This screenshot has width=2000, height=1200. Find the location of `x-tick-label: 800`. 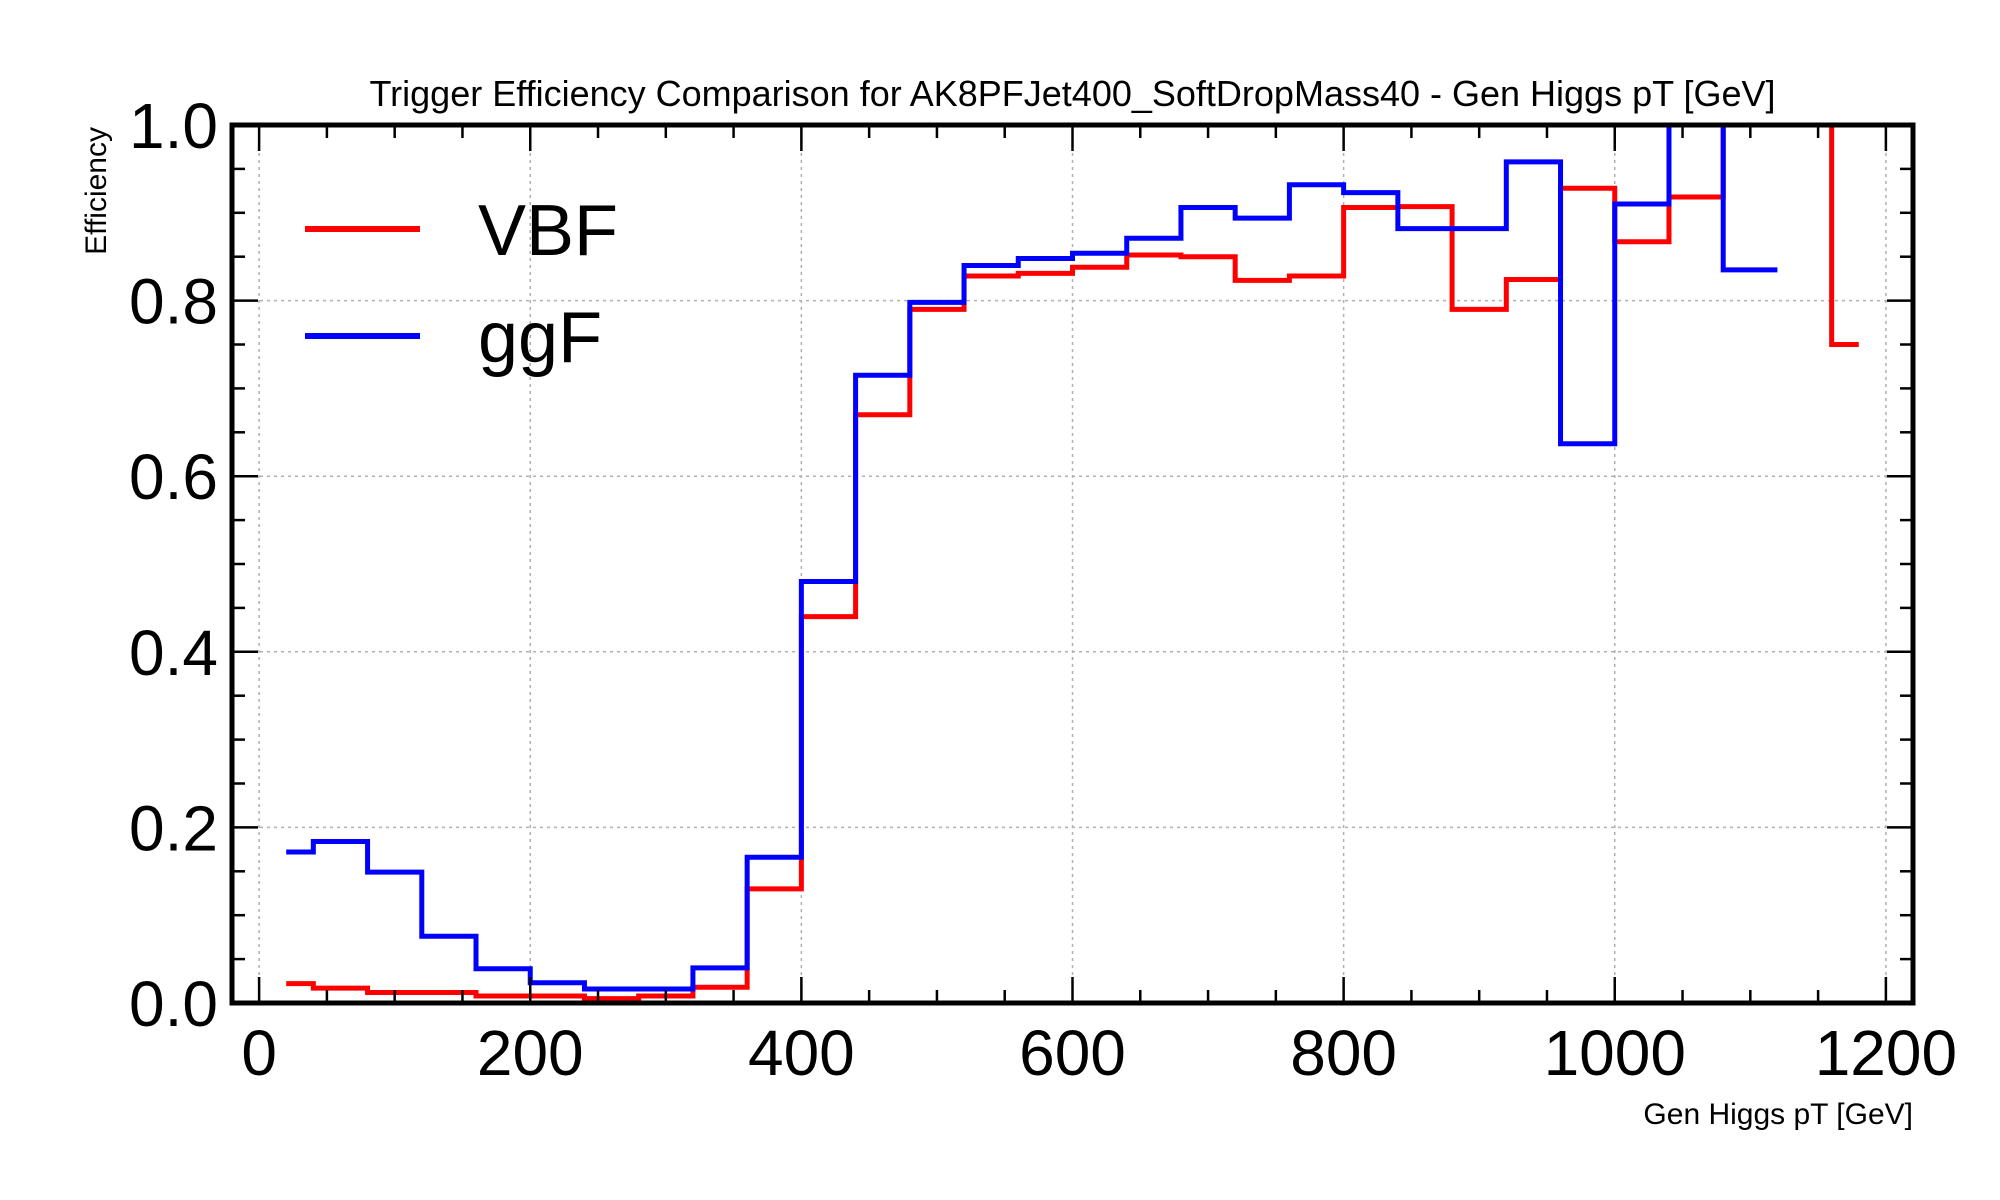

x-tick-label: 800 is located at coordinates (1343, 1053).